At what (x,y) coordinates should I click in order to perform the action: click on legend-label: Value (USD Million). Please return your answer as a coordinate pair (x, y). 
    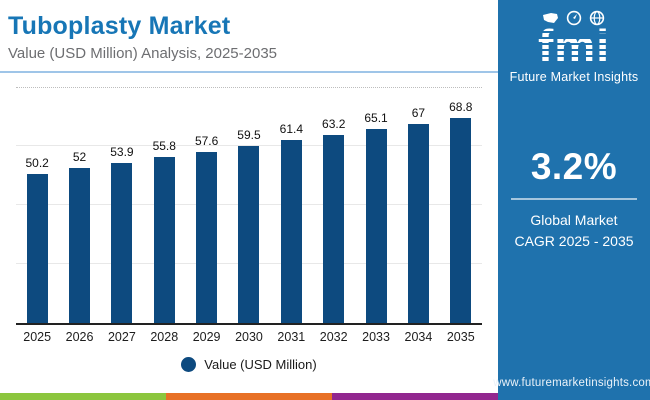
    Looking at the image, I should click on (260, 364).